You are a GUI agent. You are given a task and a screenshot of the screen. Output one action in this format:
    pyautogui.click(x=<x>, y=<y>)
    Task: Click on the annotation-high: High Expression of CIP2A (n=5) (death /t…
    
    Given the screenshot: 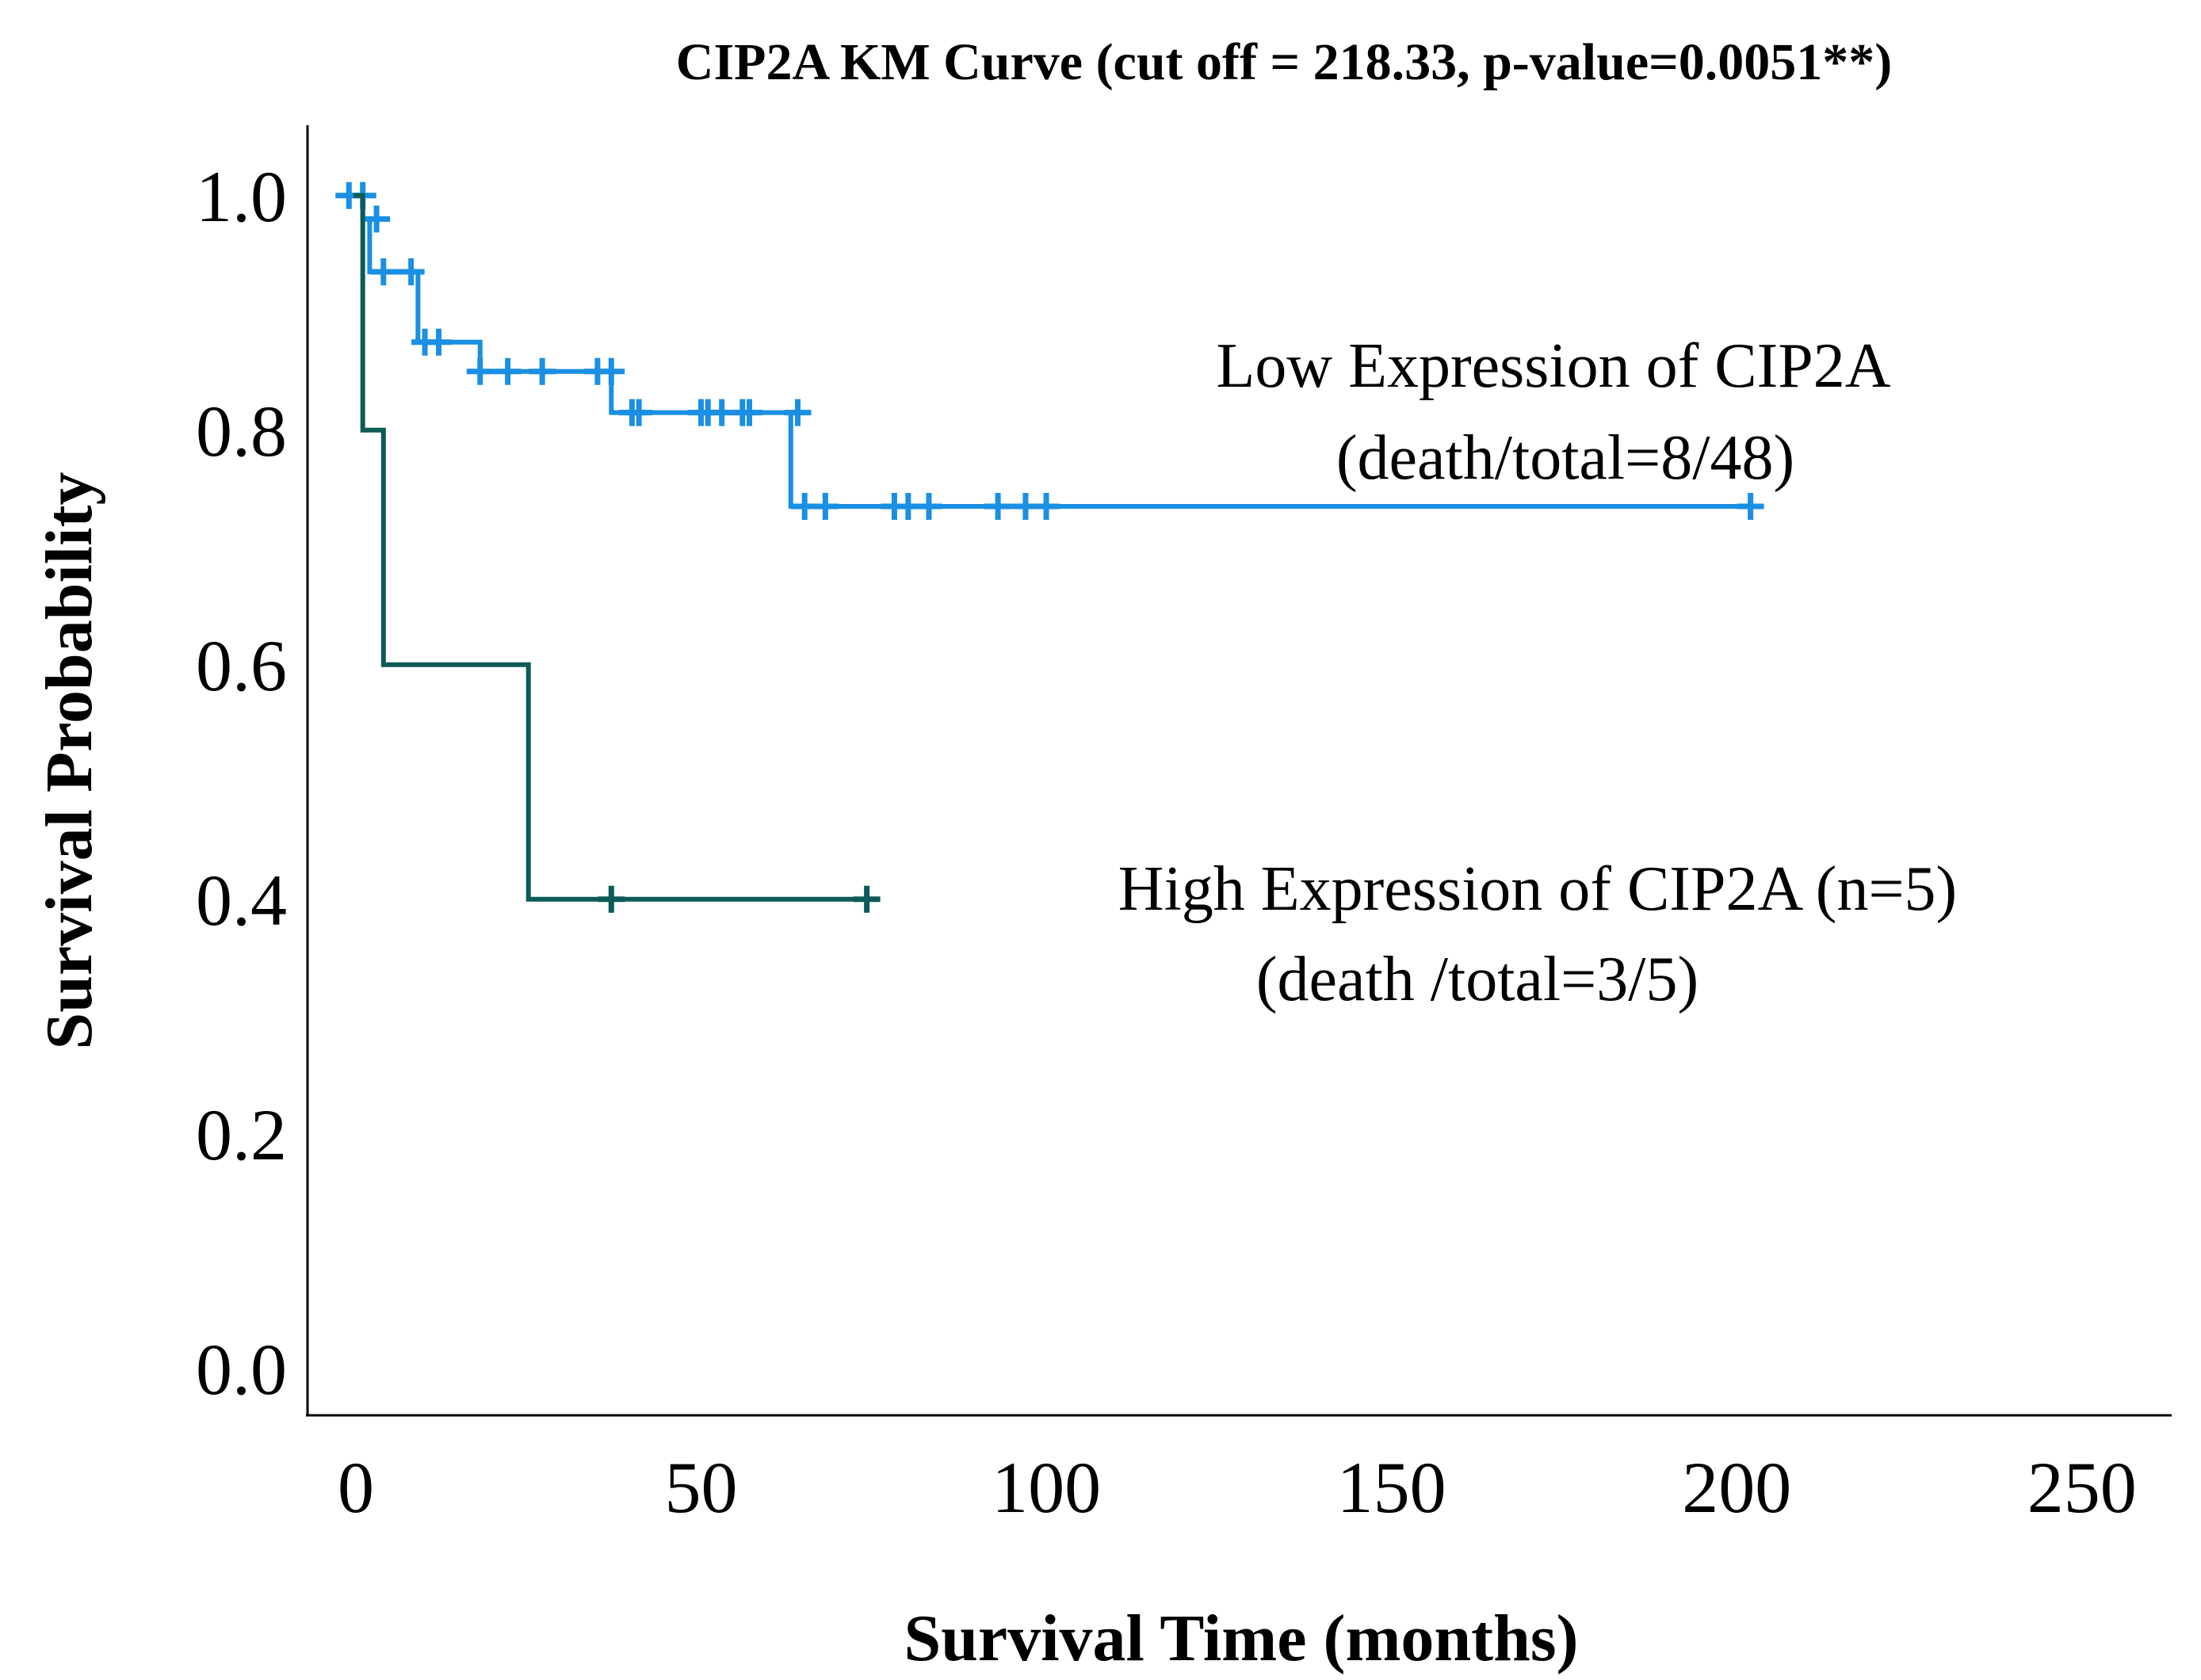 What is the action you would take?
    pyautogui.click(x=1537, y=934)
    